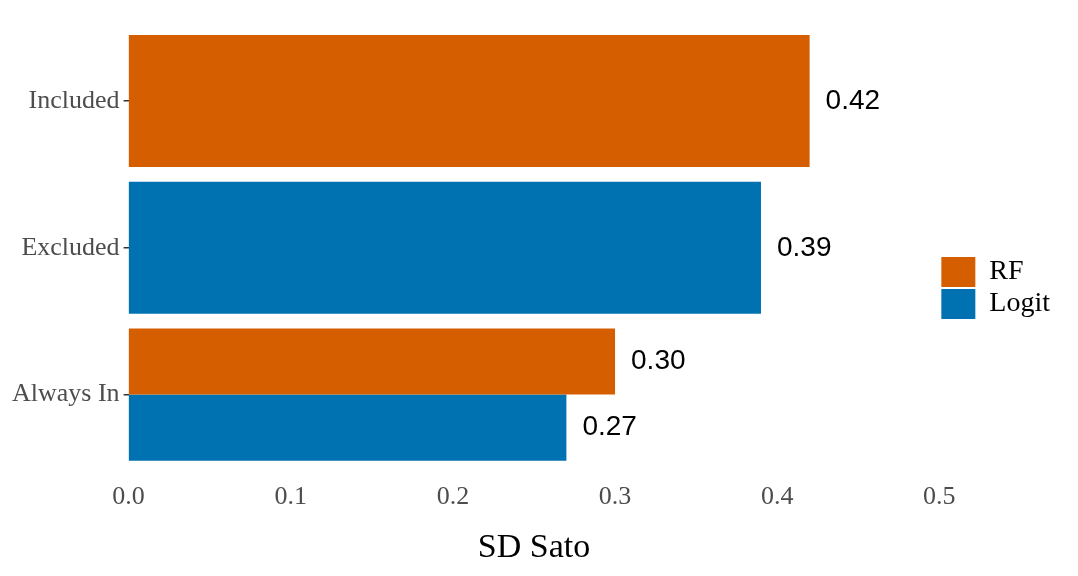  What do you see at coordinates (658, 360) in the screenshot?
I see `data-label: 0.30` at bounding box center [658, 360].